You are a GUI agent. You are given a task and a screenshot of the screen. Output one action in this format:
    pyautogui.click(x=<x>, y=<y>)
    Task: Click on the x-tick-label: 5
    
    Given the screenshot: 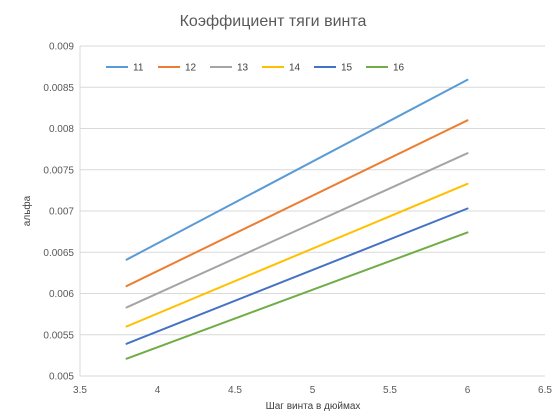 What is the action you would take?
    pyautogui.click(x=313, y=390)
    